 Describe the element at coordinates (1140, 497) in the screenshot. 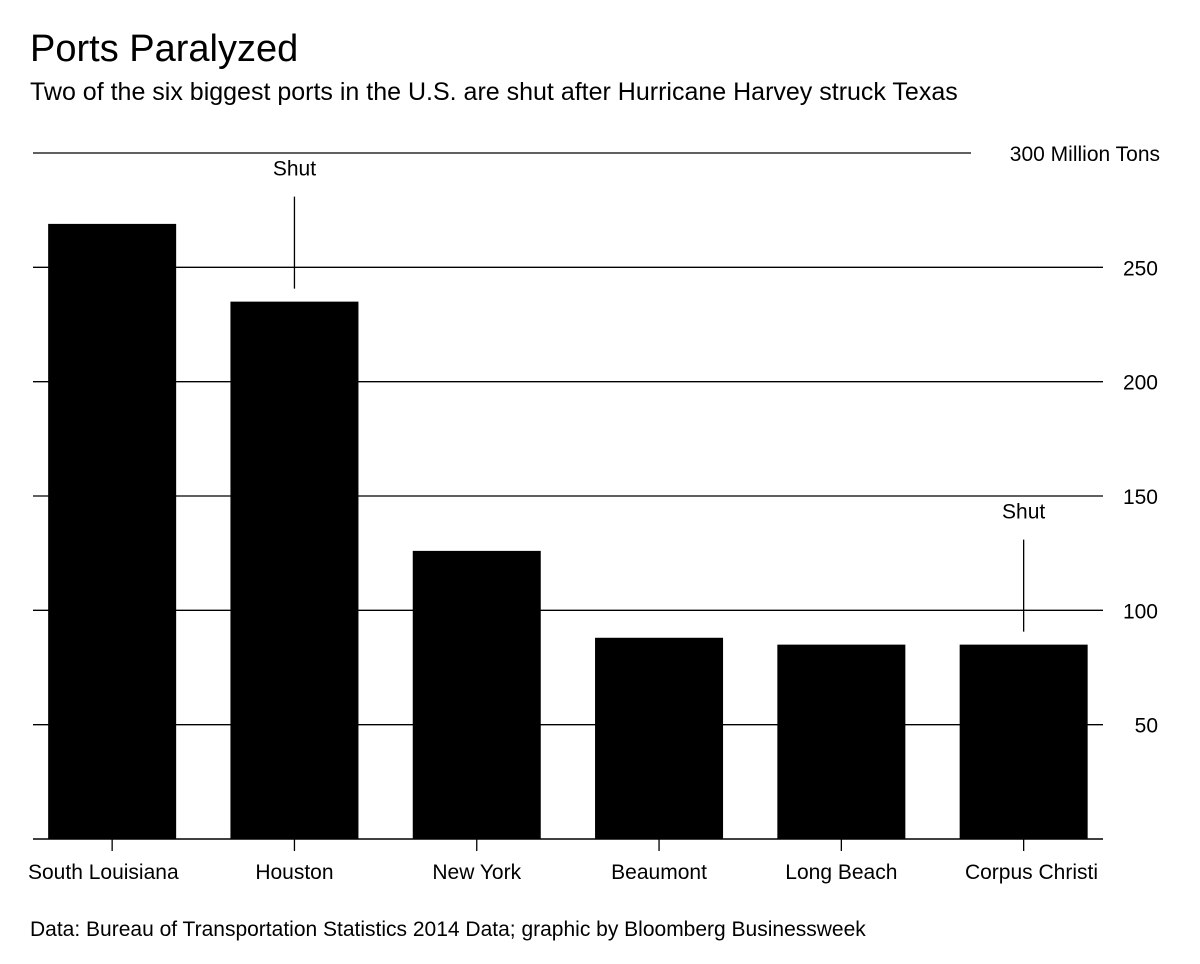

I see `y-tick-label: 150` at that location.